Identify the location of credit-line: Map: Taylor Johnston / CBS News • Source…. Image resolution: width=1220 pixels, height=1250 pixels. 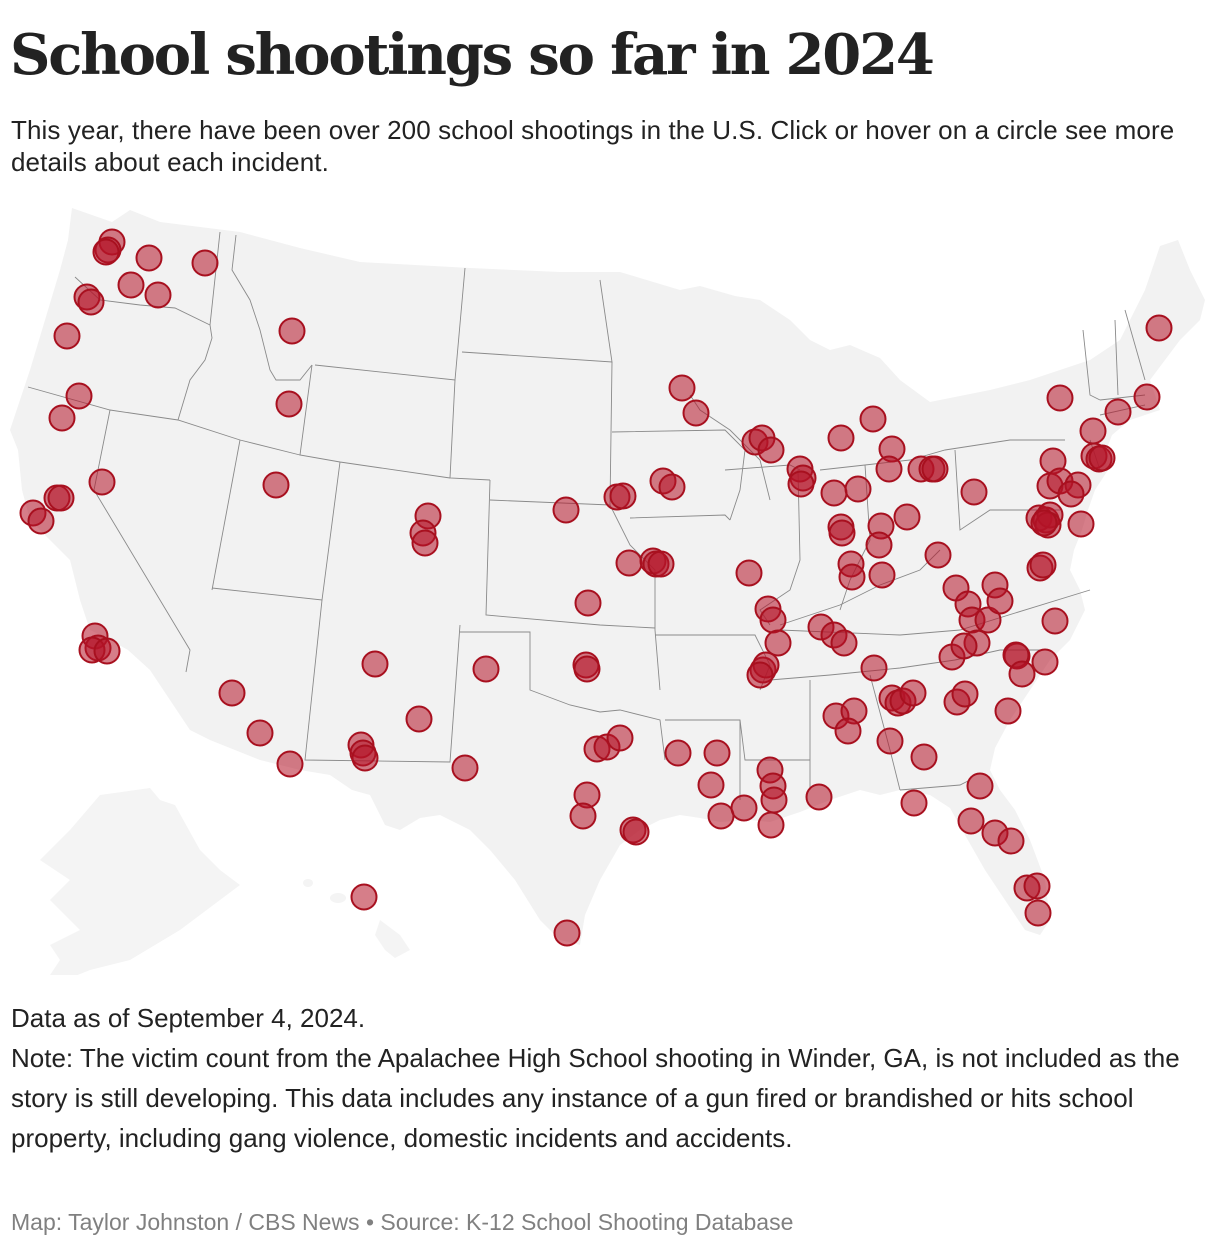
(402, 1222).